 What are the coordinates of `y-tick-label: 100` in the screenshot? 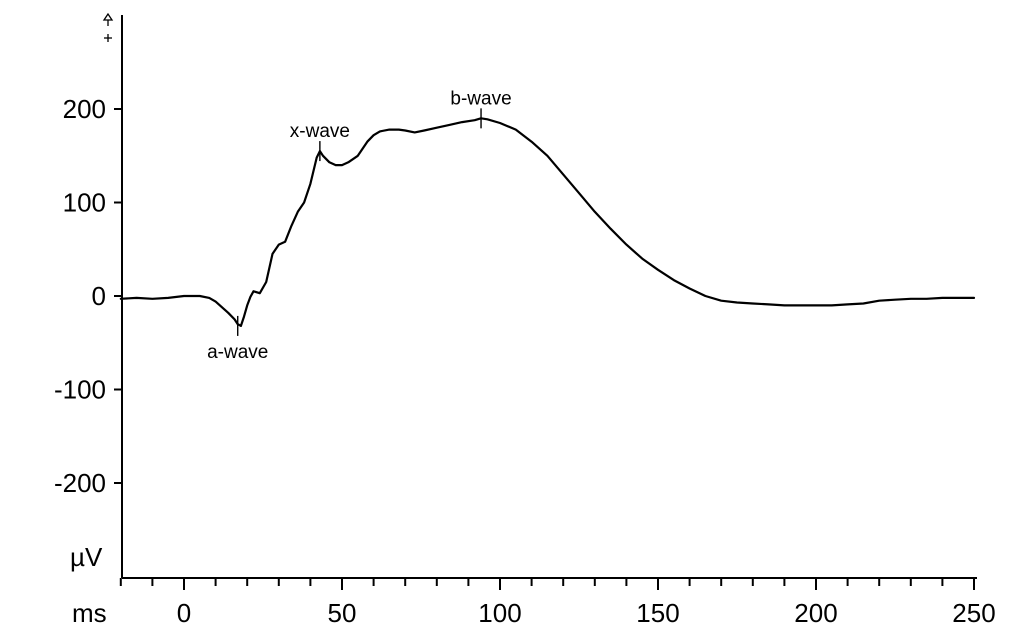 It's located at (84, 203).